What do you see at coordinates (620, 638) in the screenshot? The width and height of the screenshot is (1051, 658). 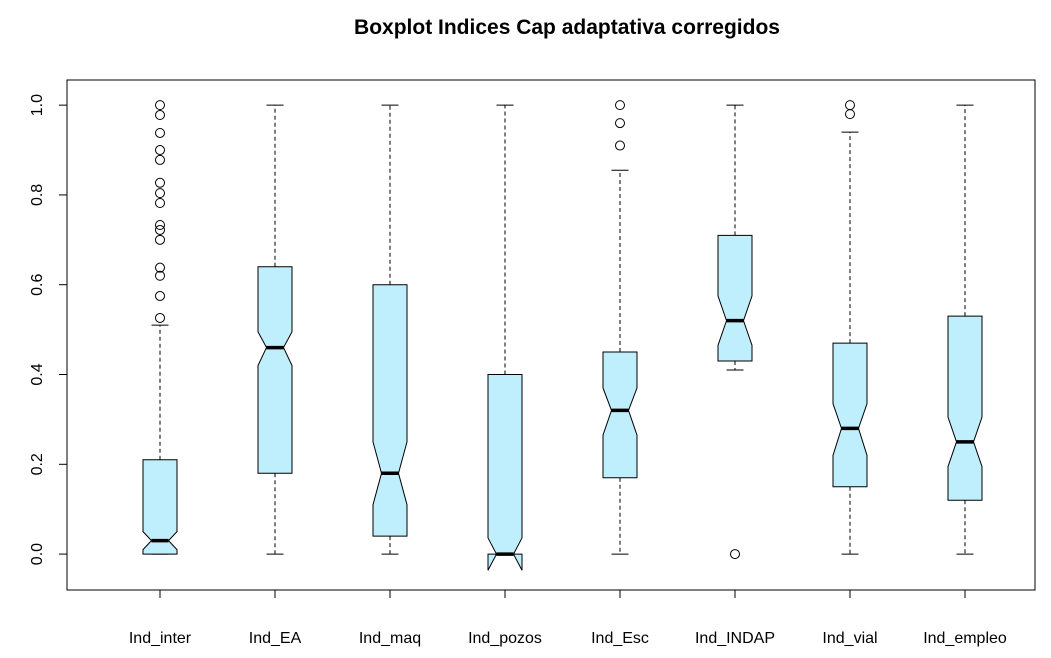 I see `x-tick-label: Ind_Esc` at bounding box center [620, 638].